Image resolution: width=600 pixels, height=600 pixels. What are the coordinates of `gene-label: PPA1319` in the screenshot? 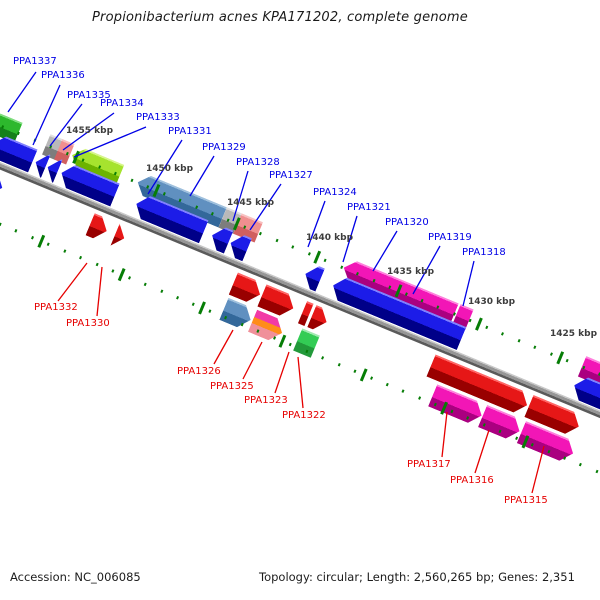 It's located at (450, 237).